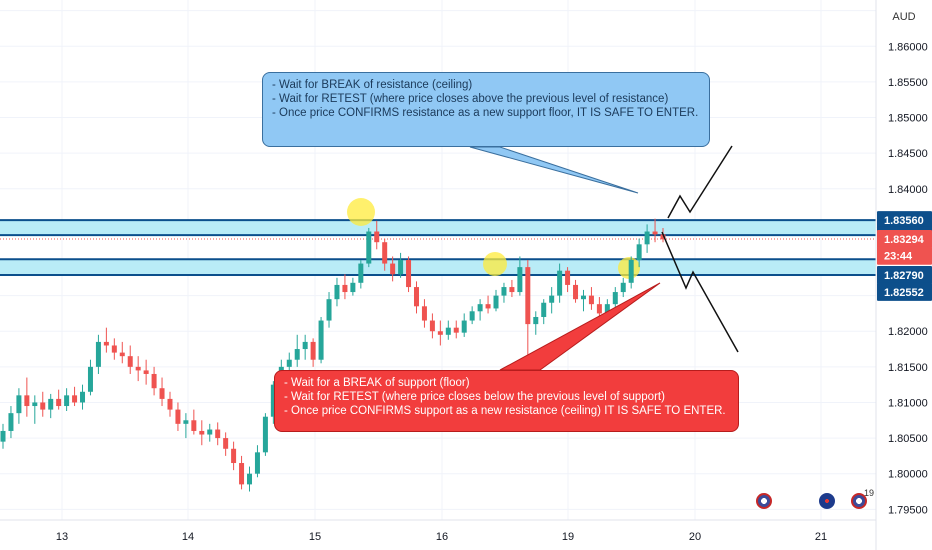  Describe the element at coordinates (904, 291) in the screenshot. I see `price-badge: 1.82552` at that location.